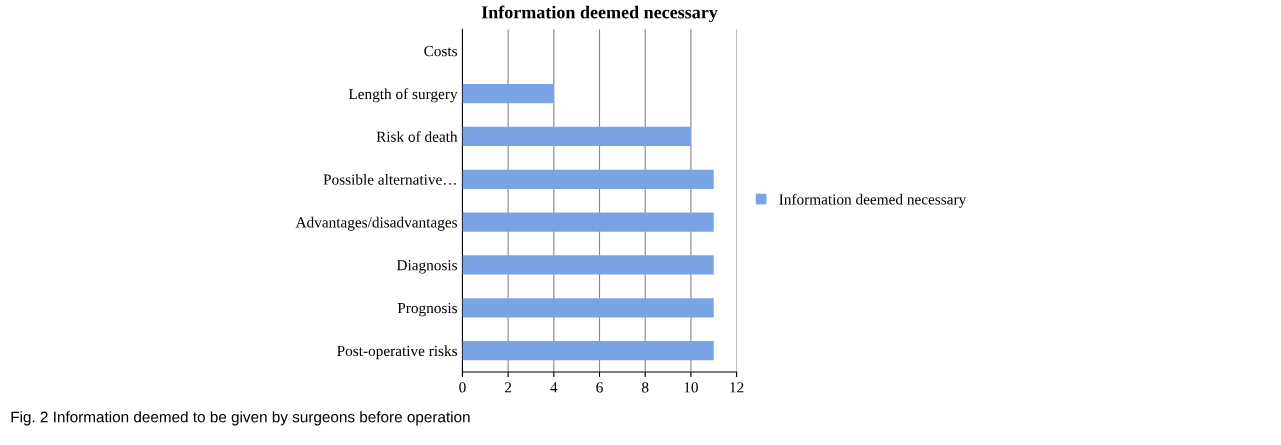  Describe the element at coordinates (240, 418) in the screenshot. I see `caption: Fig. 2 Information deemed to be given by surgeons before operation` at that location.